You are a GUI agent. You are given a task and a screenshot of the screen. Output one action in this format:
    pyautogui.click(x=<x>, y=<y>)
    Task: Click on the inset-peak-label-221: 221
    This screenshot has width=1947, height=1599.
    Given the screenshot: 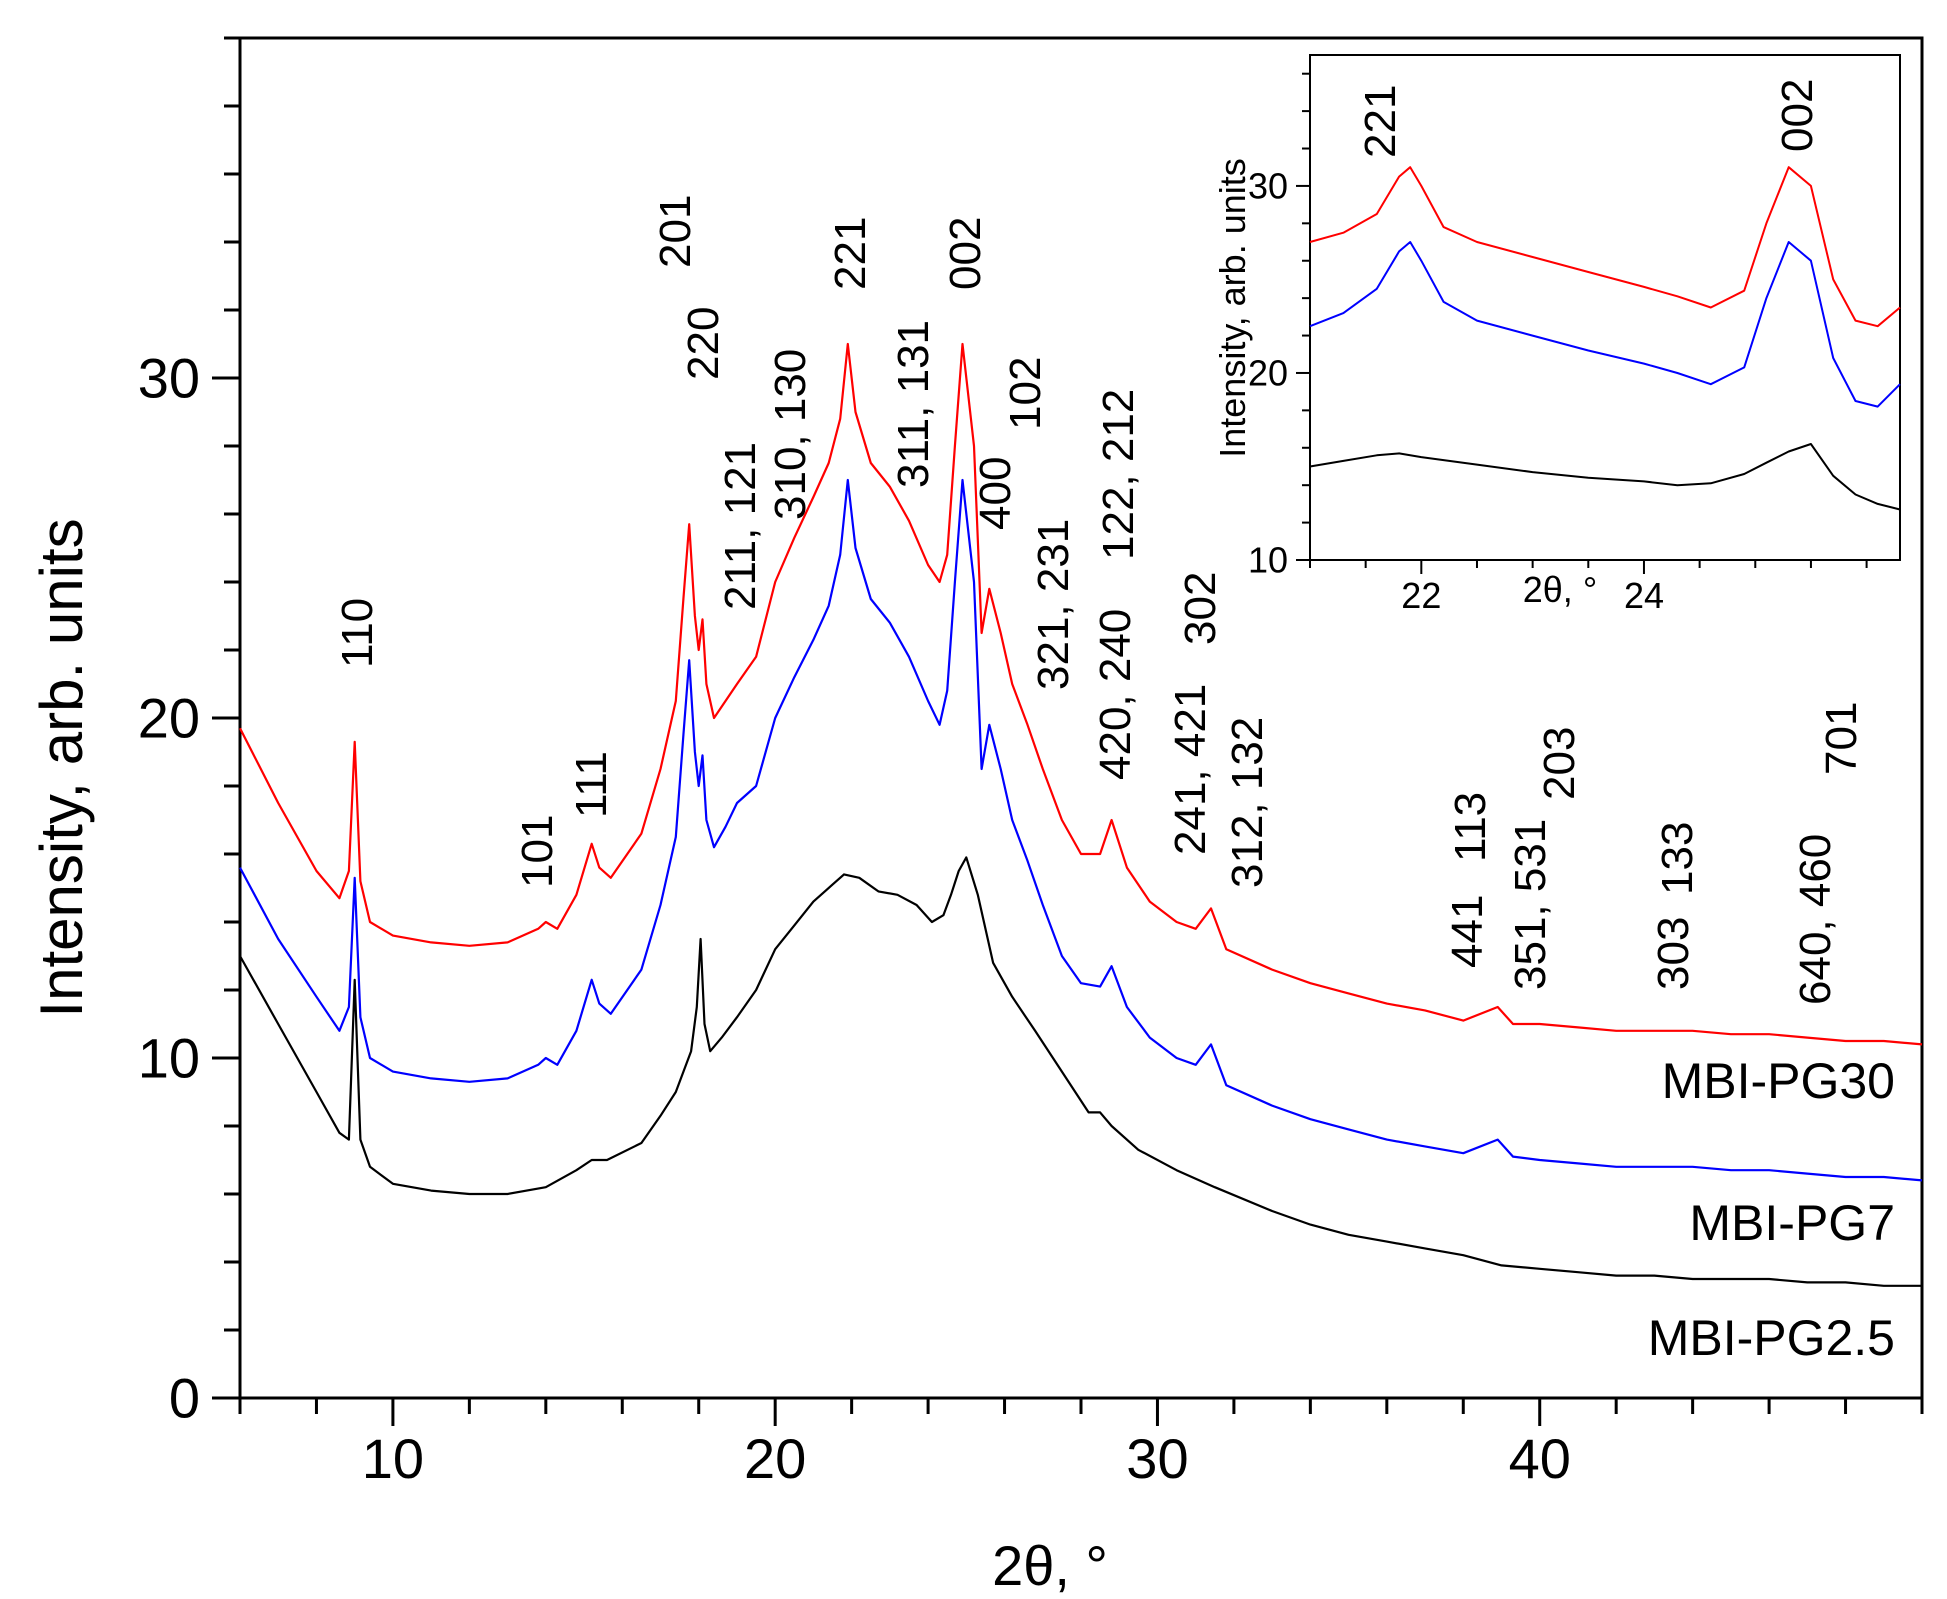 What is the action you would take?
    pyautogui.click(x=1380, y=121)
    